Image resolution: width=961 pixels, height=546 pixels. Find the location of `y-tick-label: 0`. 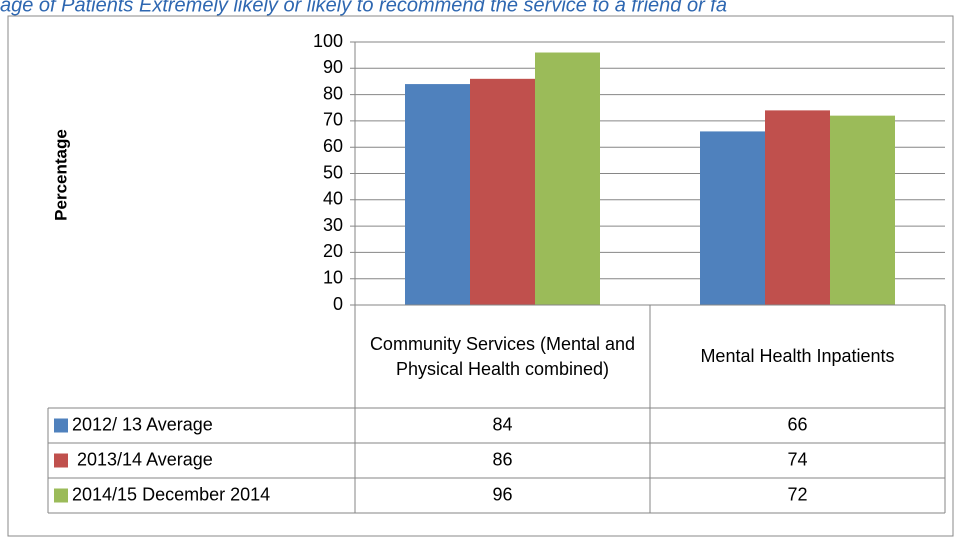

y-tick-label: 0 is located at coordinates (338, 304).